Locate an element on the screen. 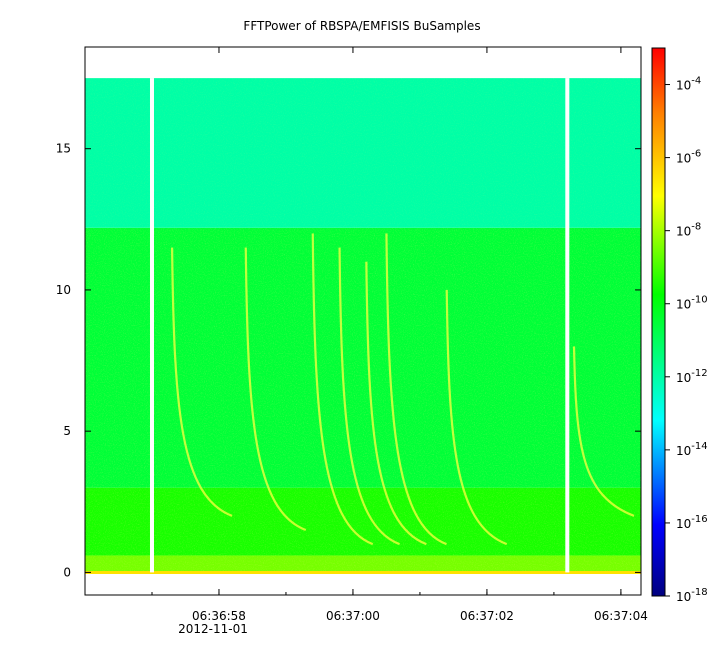 Image resolution: width=724 pixels, height=656 pixels. colorbar-tick-label: 10⁻⁴ is located at coordinates (688, 84).